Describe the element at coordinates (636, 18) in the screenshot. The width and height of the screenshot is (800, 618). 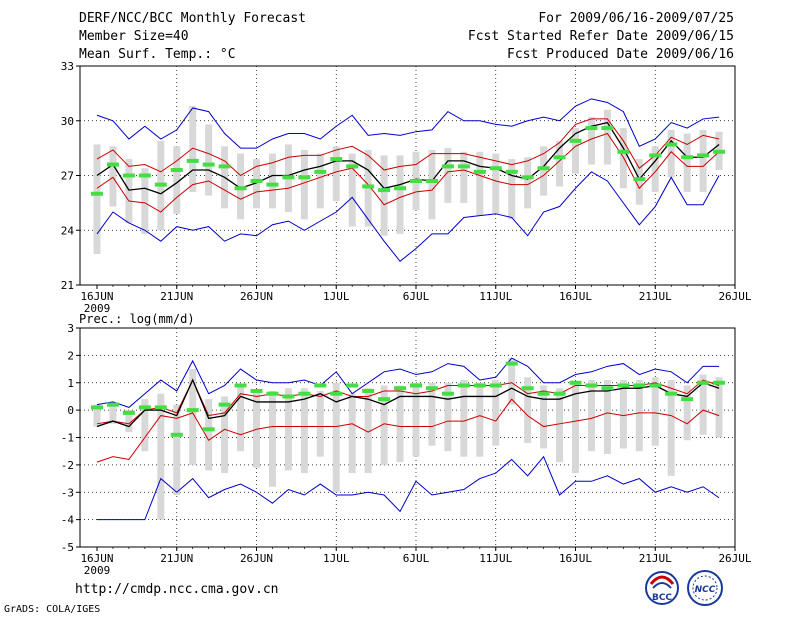
I see `forecast-period: For 2009/06/16-2009/07/25` at that location.